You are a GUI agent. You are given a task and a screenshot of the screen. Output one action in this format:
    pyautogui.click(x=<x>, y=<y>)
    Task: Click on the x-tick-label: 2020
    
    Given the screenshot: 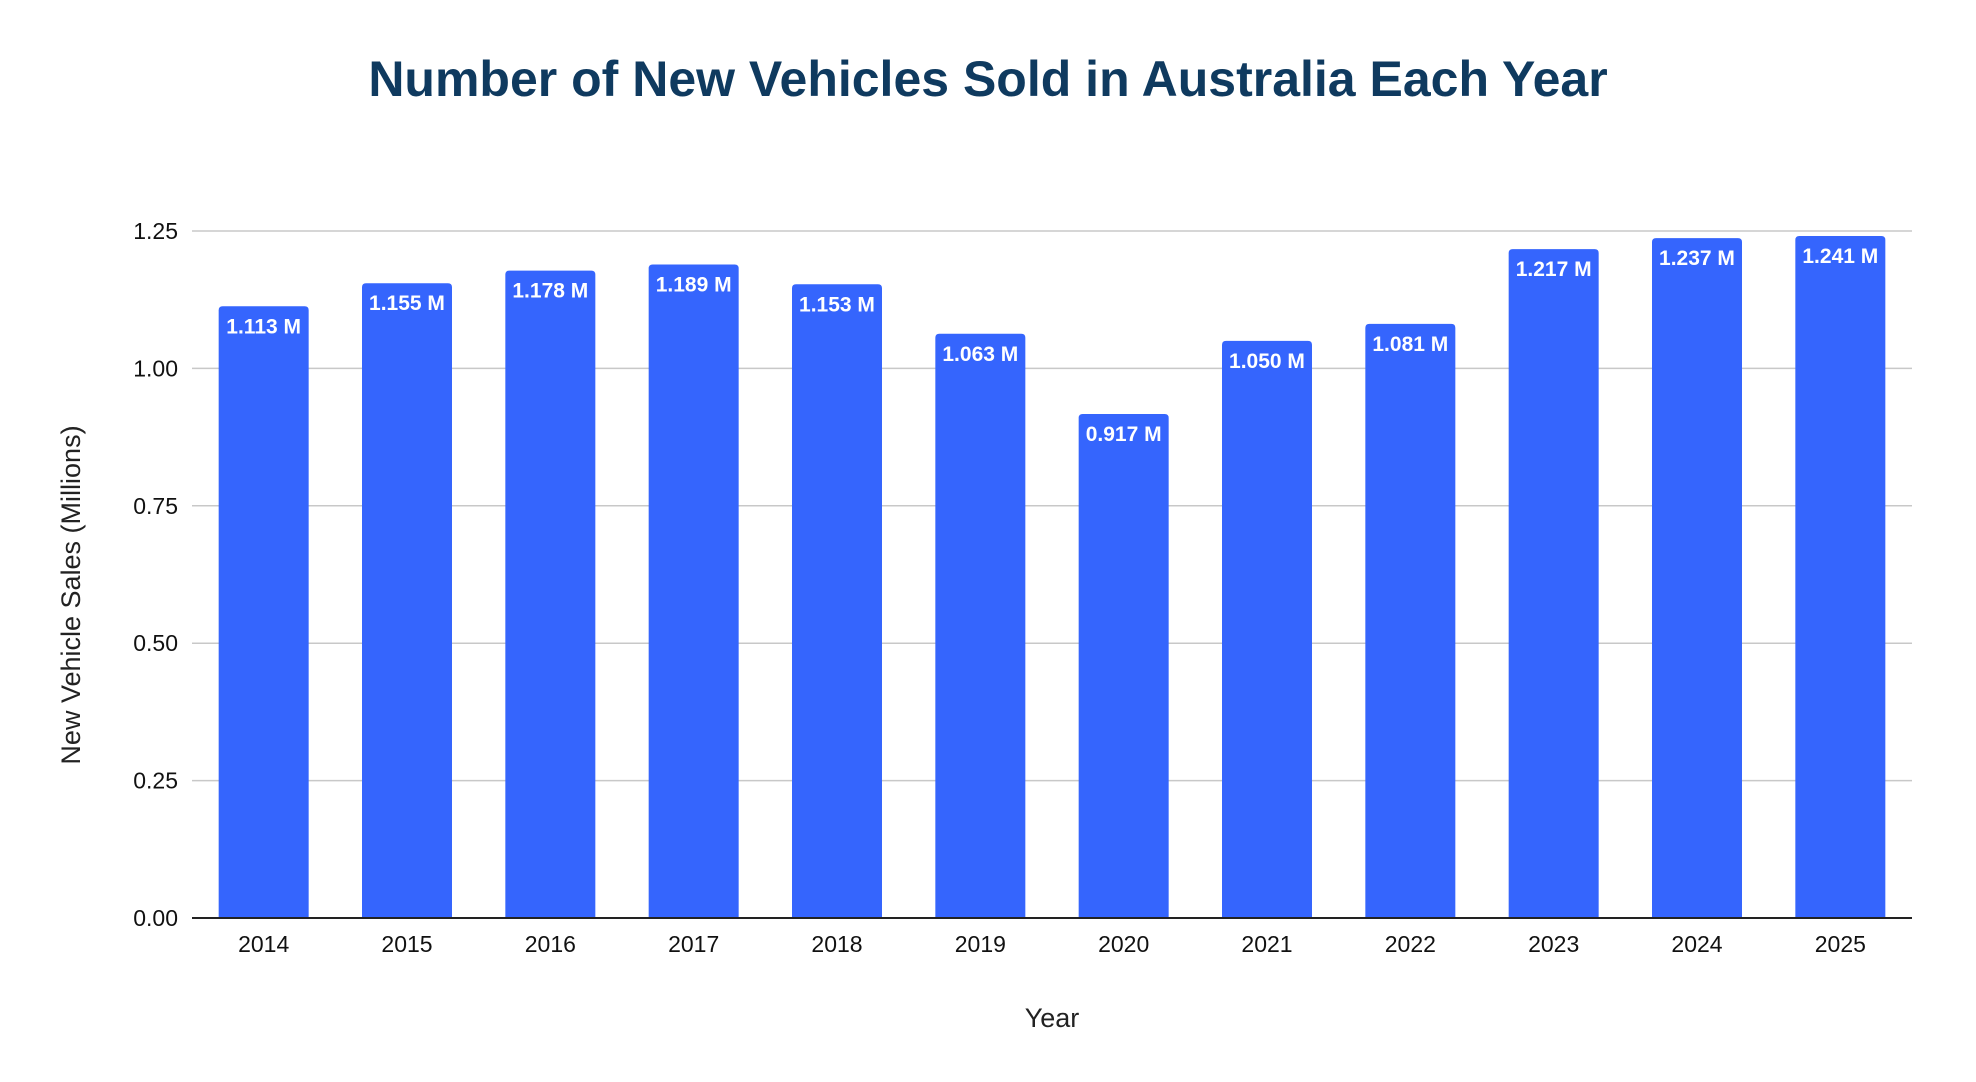 What is the action you would take?
    pyautogui.click(x=1123, y=944)
    